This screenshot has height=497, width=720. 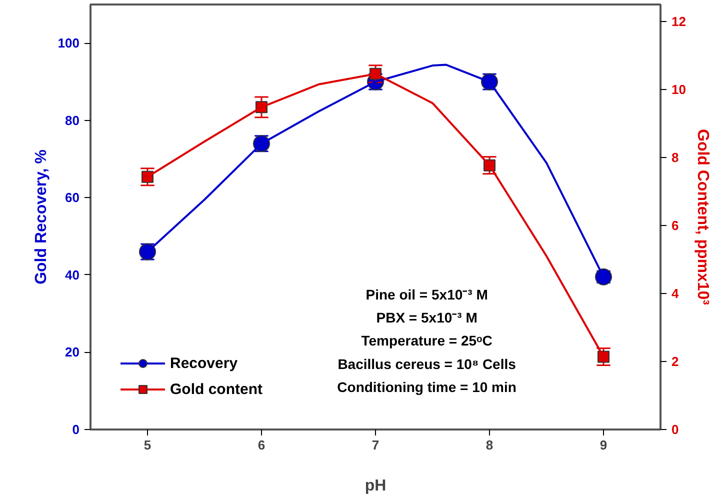 What do you see at coordinates (604, 445) in the screenshot?
I see `x-tick-label: 9` at bounding box center [604, 445].